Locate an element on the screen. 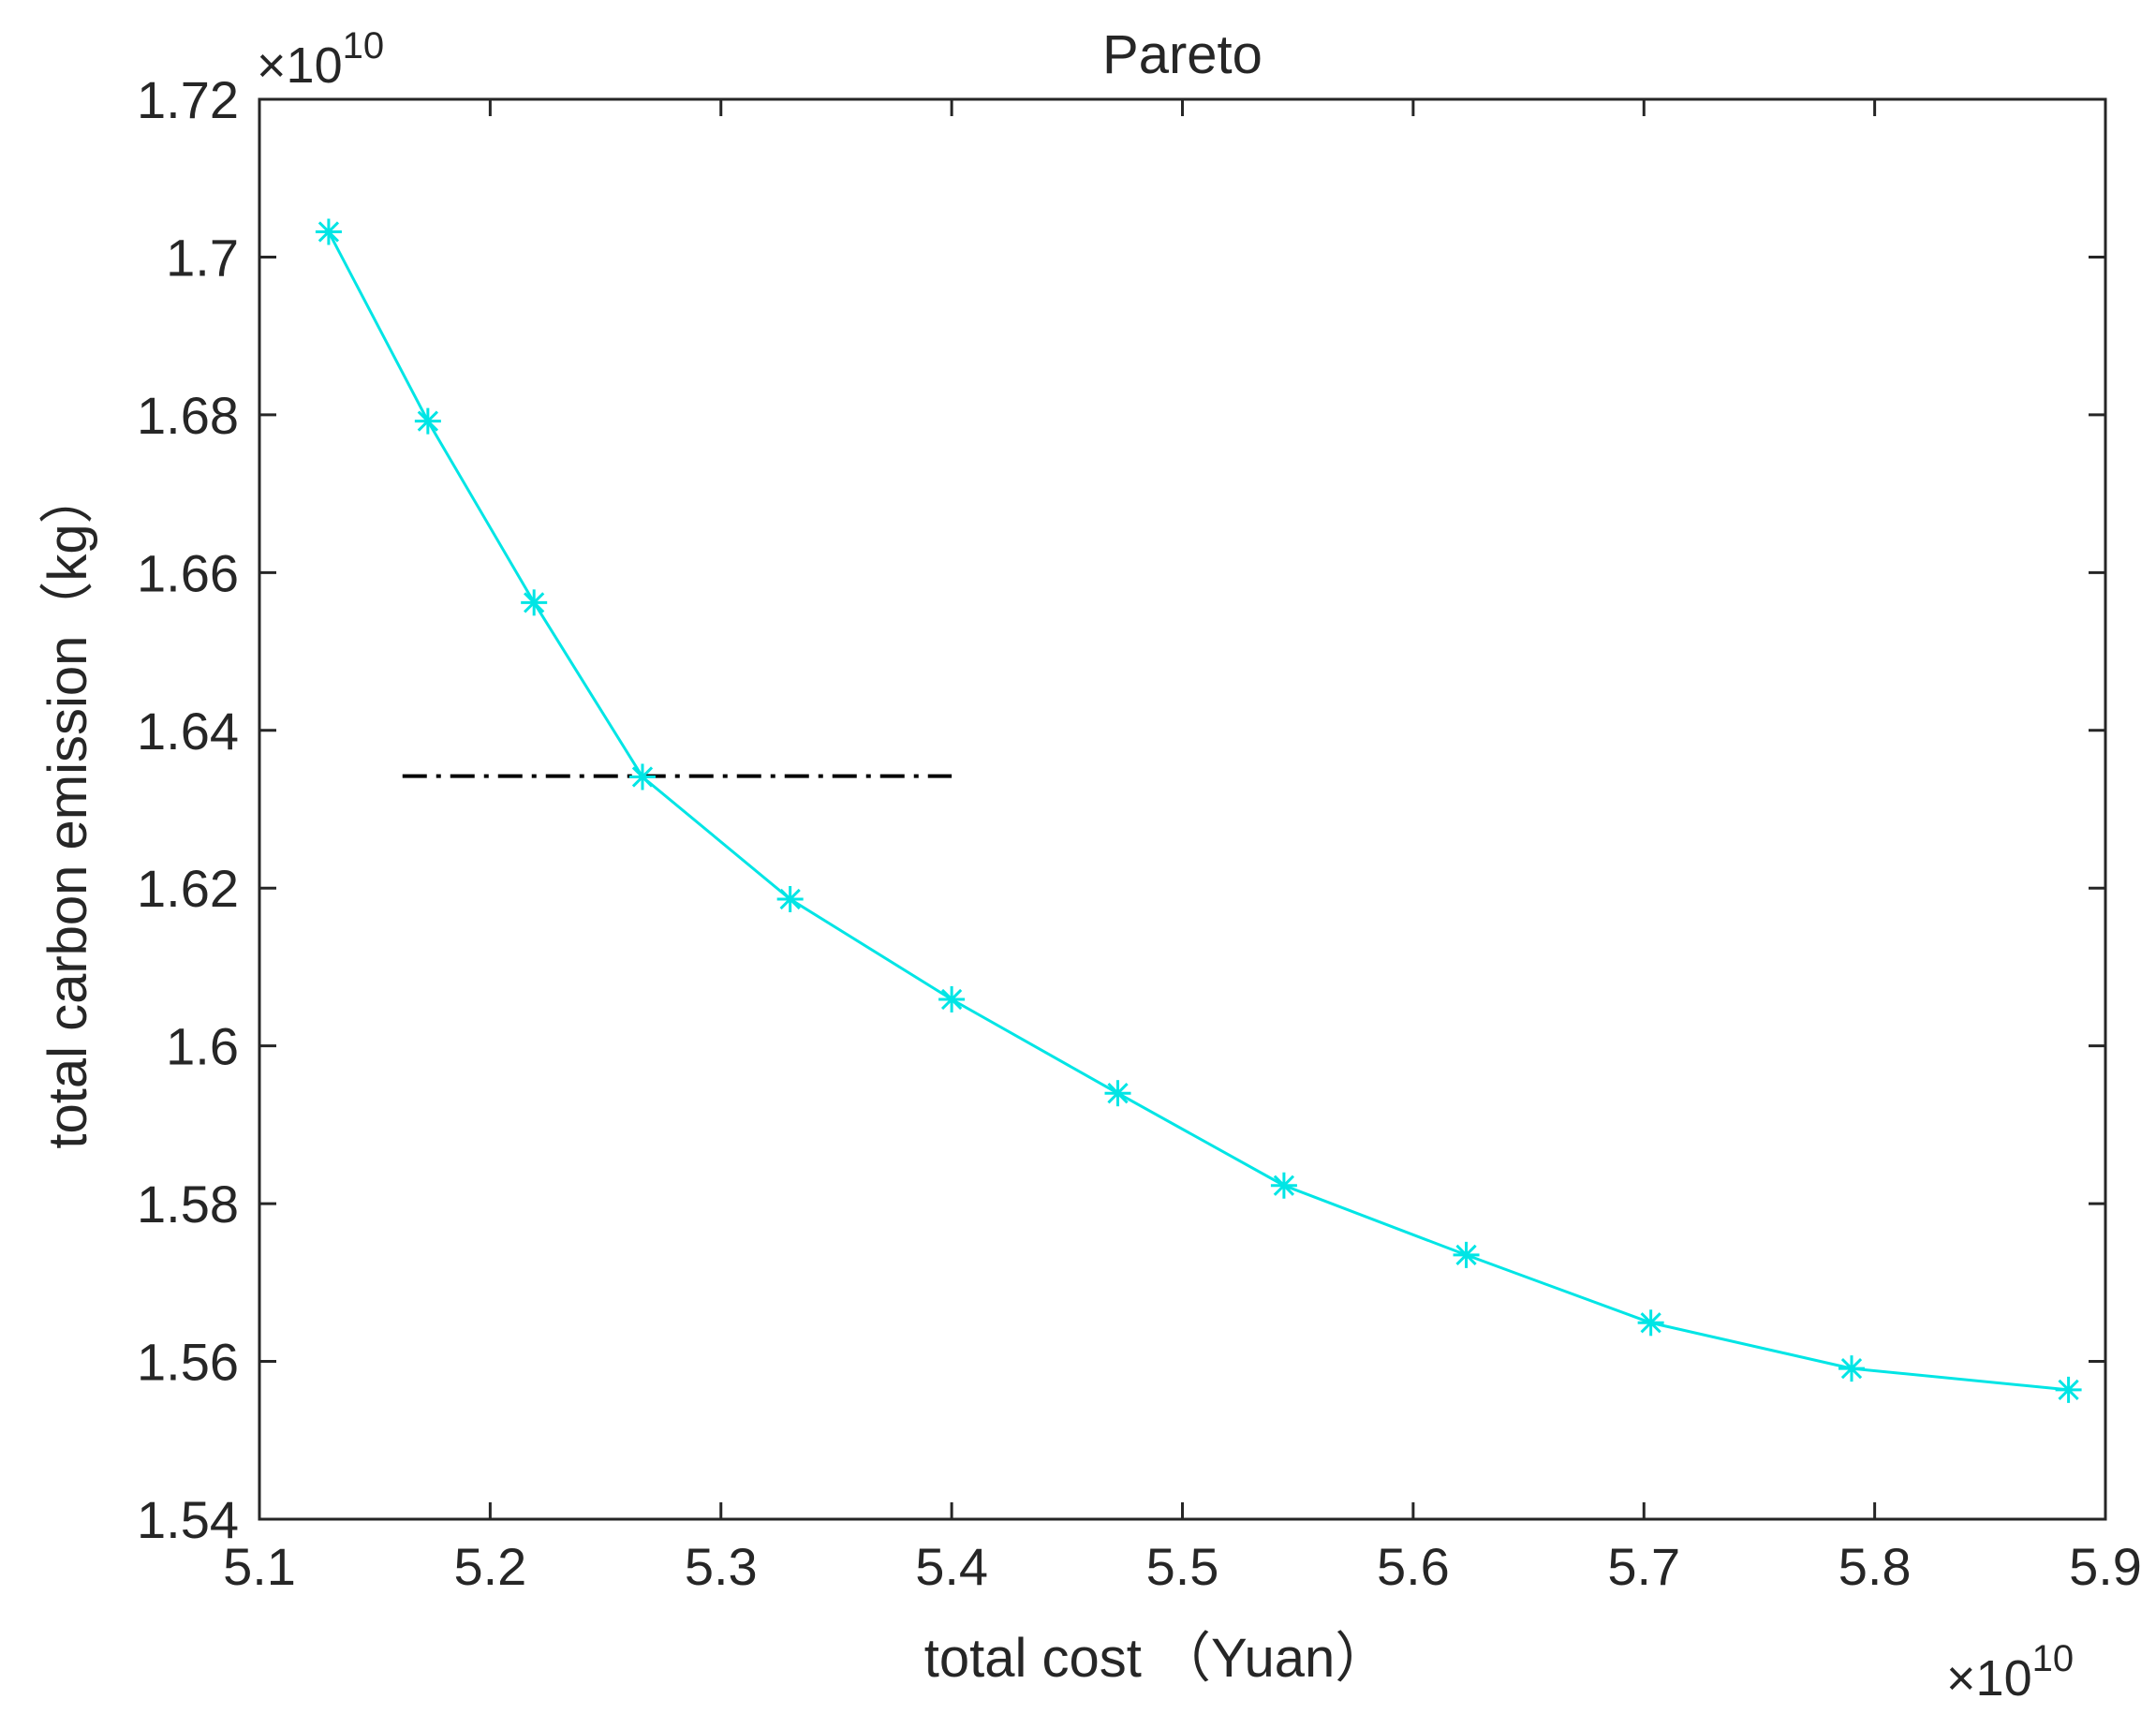 Image resolution: width=2156 pixels, height=1714 pixels. chart-title: Pareto is located at coordinates (1182, 54).